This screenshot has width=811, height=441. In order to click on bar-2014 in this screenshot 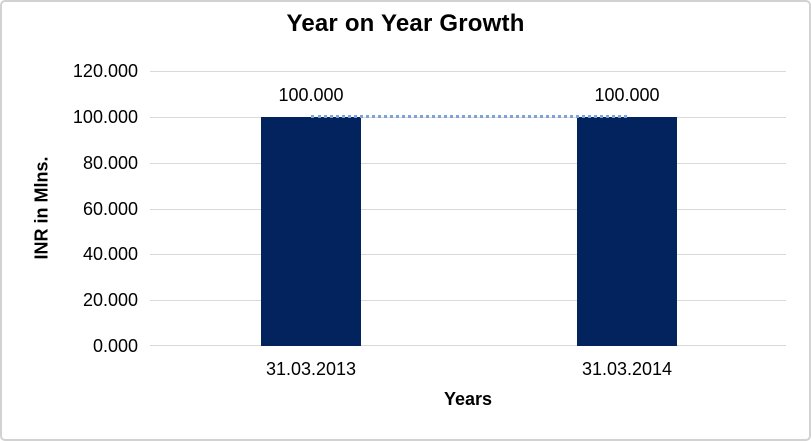, I will do `click(627, 231)`.